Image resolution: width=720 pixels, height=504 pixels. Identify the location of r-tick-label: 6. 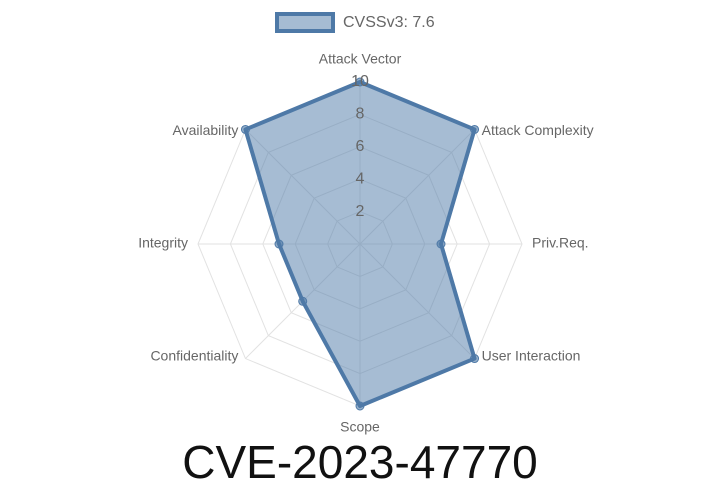
(360, 146).